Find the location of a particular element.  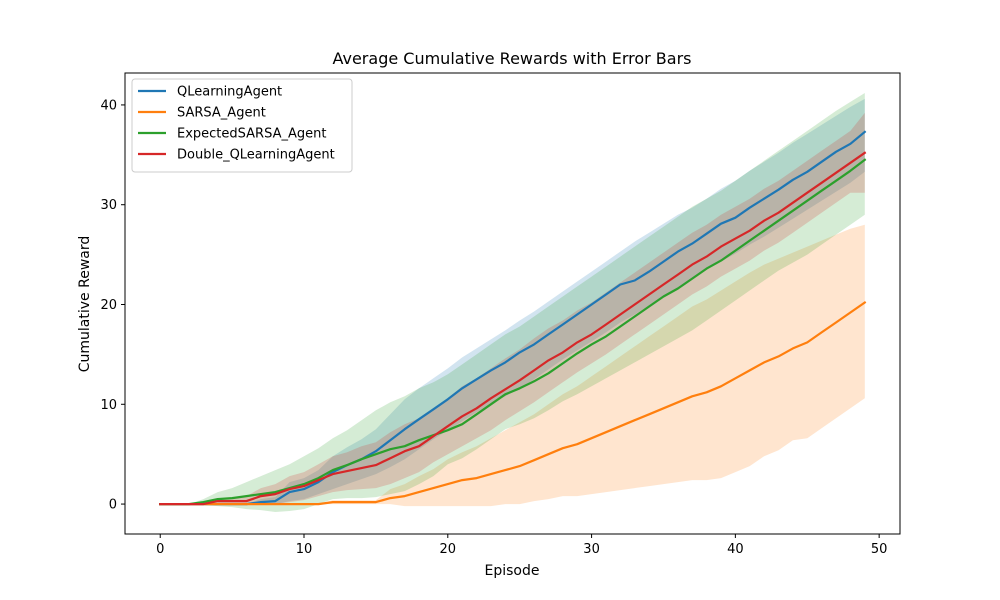

x-tick-label: 10 is located at coordinates (304, 549).